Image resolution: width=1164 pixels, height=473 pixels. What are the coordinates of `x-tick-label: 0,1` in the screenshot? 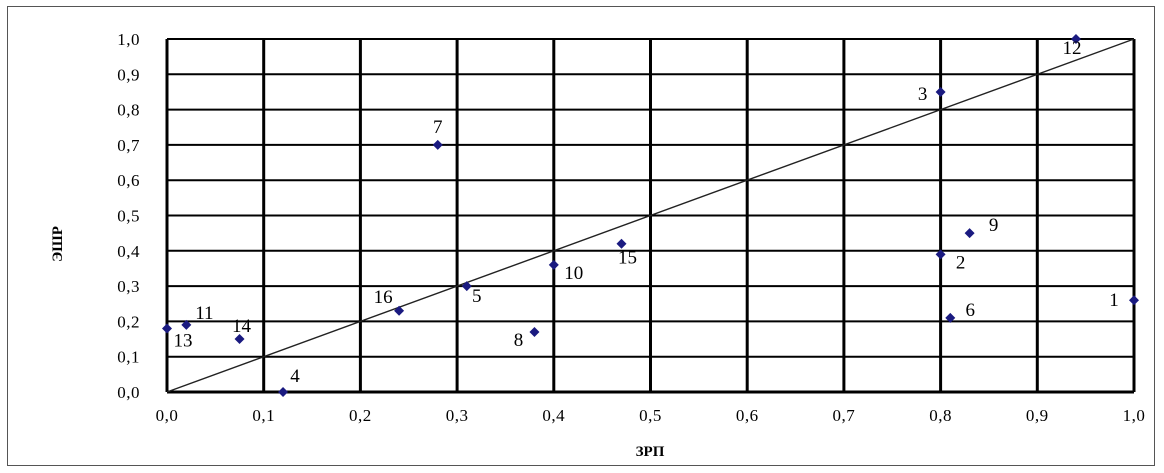 It's located at (263, 415).